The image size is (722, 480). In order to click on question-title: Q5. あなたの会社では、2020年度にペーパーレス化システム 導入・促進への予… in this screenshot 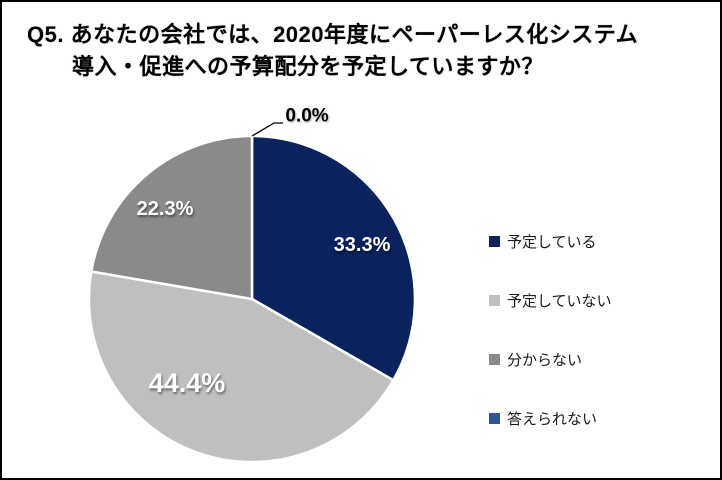, I will do `click(332, 51)`.